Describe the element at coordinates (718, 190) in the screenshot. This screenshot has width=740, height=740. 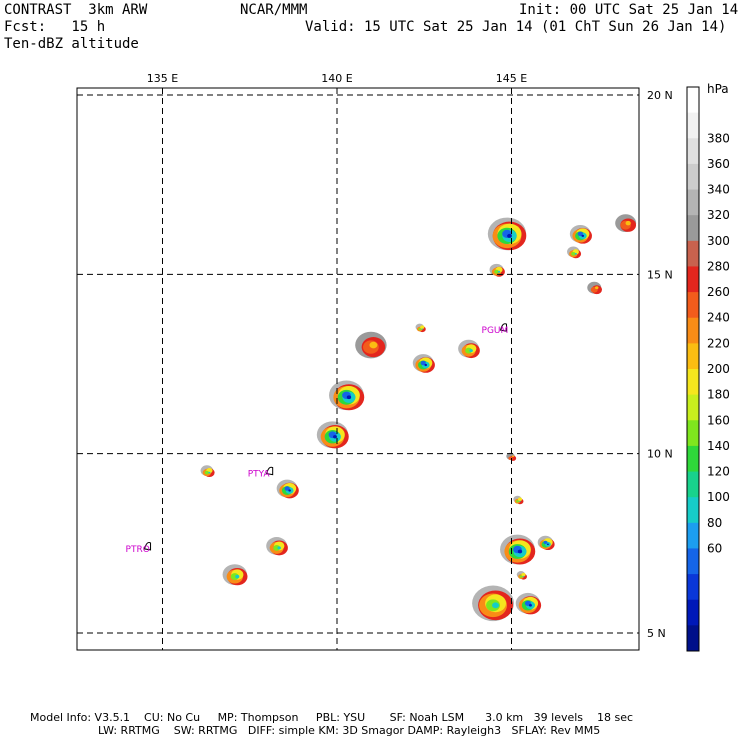
I see `colorbar-label-340: 340` at that location.